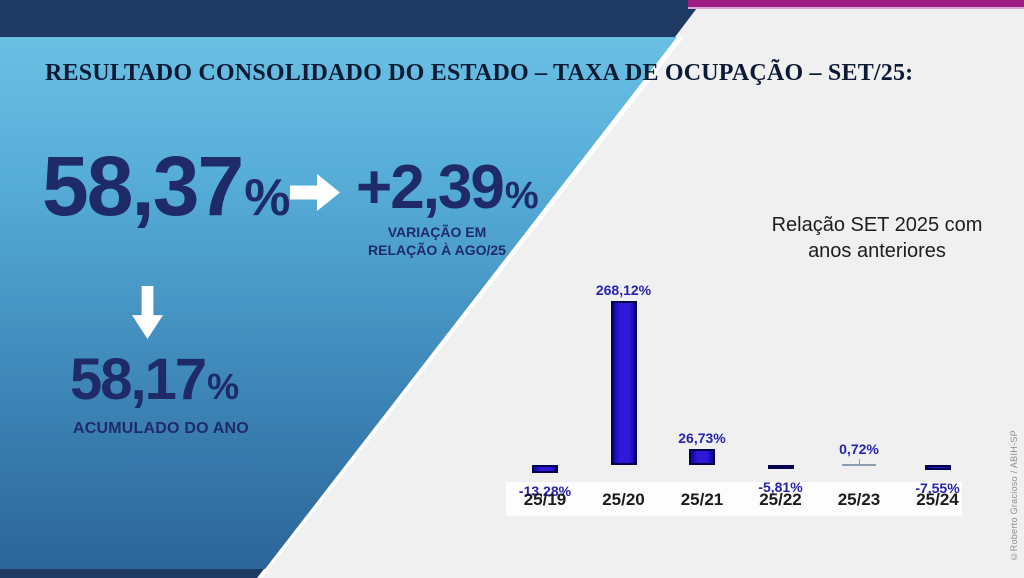  I want to click on bar-near-zero, so click(859, 465).